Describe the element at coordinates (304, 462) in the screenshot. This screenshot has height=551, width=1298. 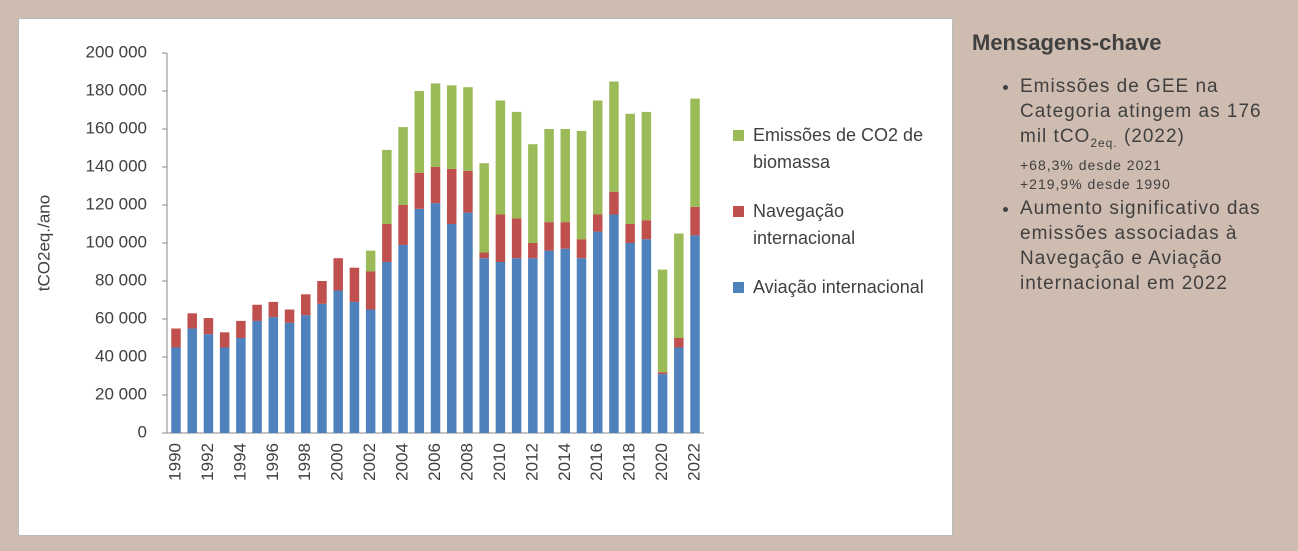
I see `x-tick-label: 1998` at that location.